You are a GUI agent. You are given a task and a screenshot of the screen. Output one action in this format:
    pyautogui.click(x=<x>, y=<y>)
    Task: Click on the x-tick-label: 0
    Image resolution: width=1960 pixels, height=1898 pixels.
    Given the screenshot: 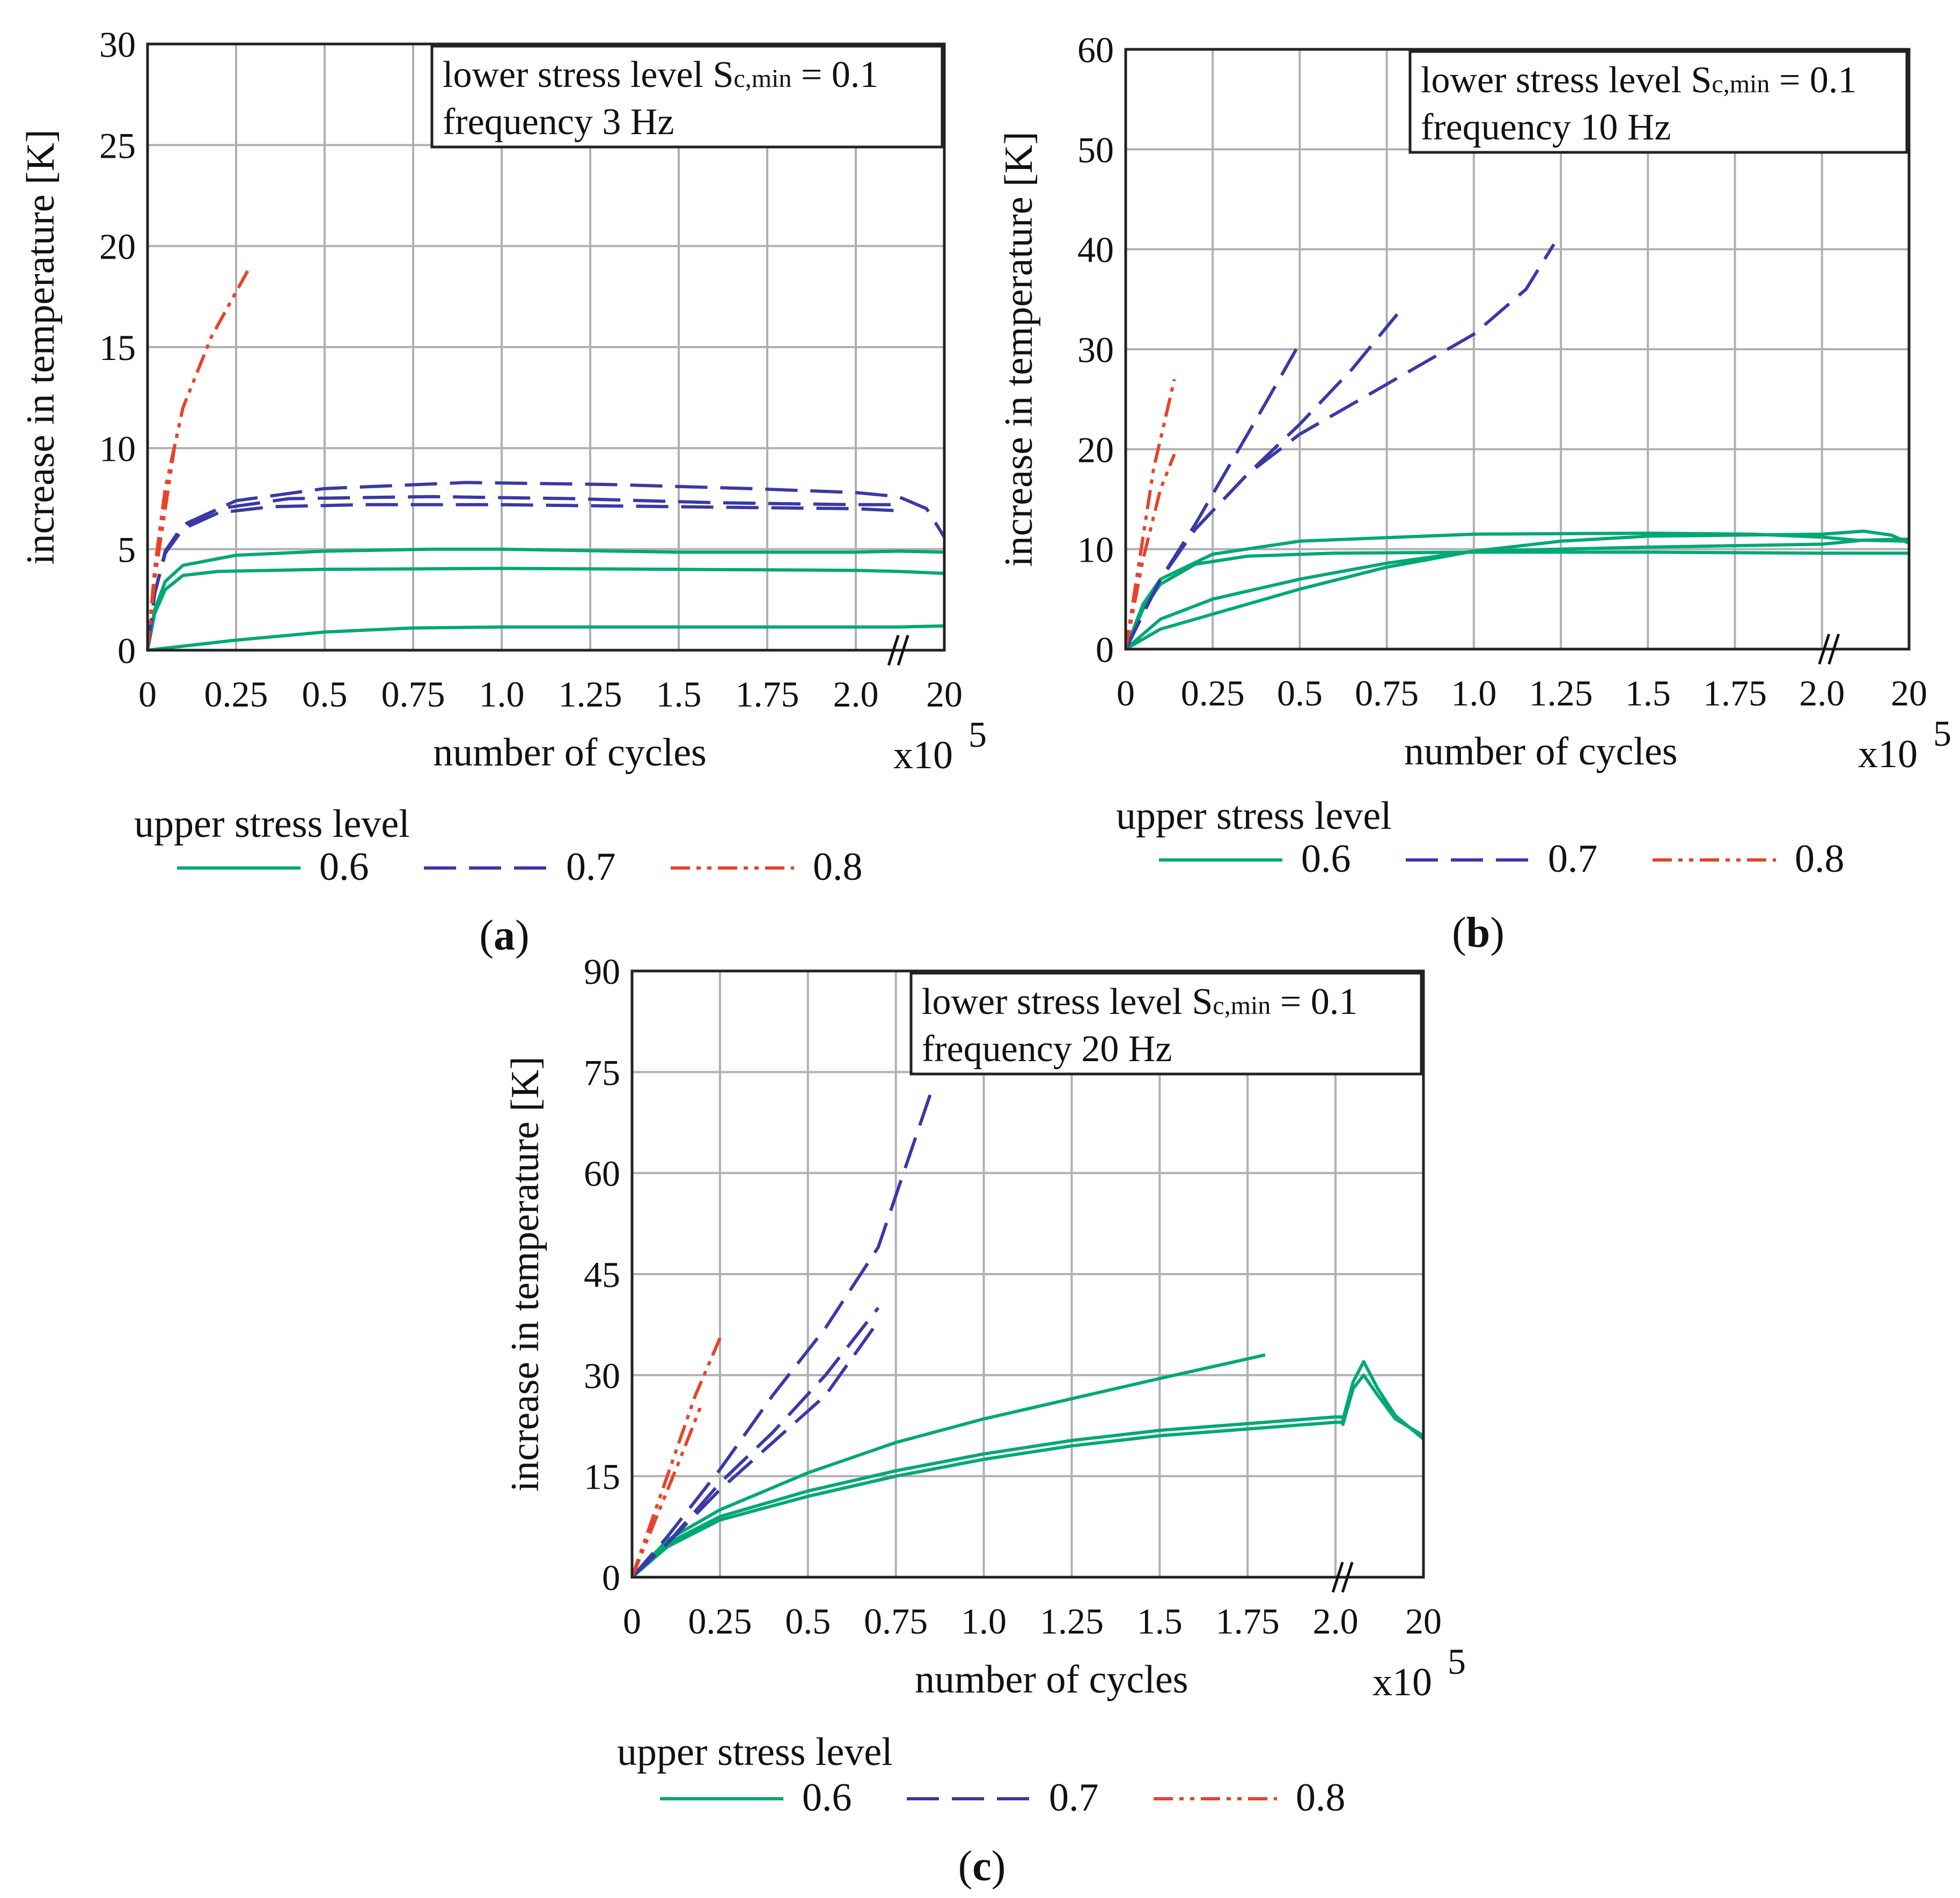 What is the action you would take?
    pyautogui.click(x=632, y=1622)
    